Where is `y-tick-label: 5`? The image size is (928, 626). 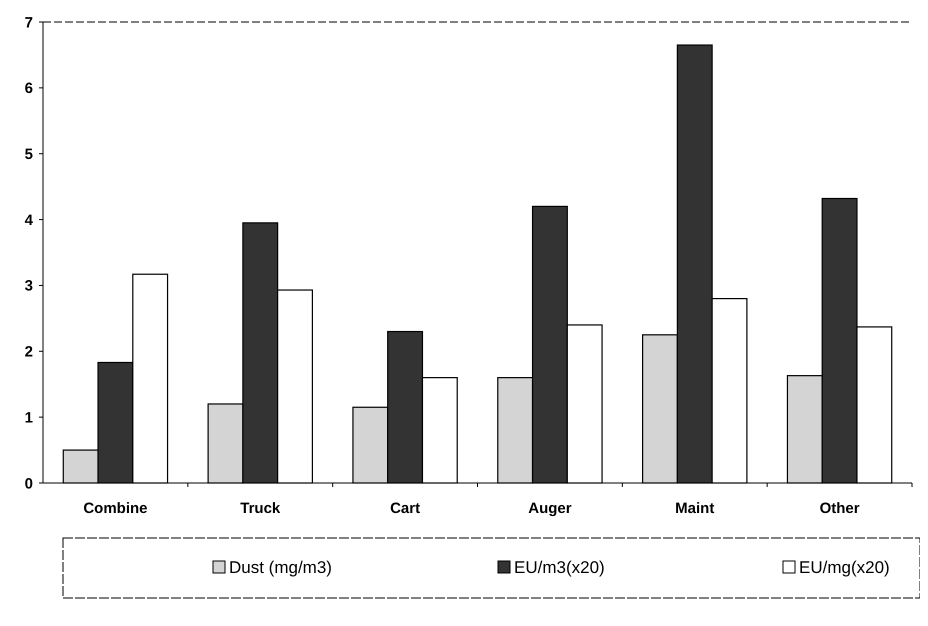
y-tick-label: 5 is located at coordinates (28, 154).